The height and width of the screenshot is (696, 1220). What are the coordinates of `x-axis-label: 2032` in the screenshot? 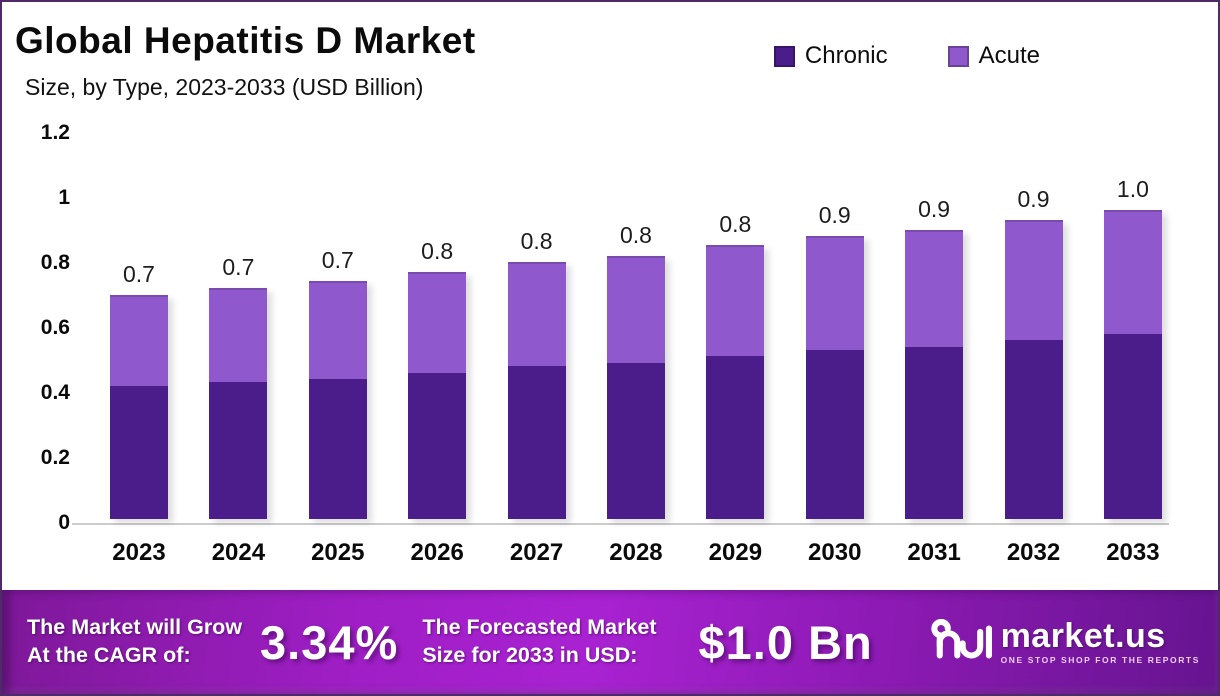 It's located at (1033, 552).